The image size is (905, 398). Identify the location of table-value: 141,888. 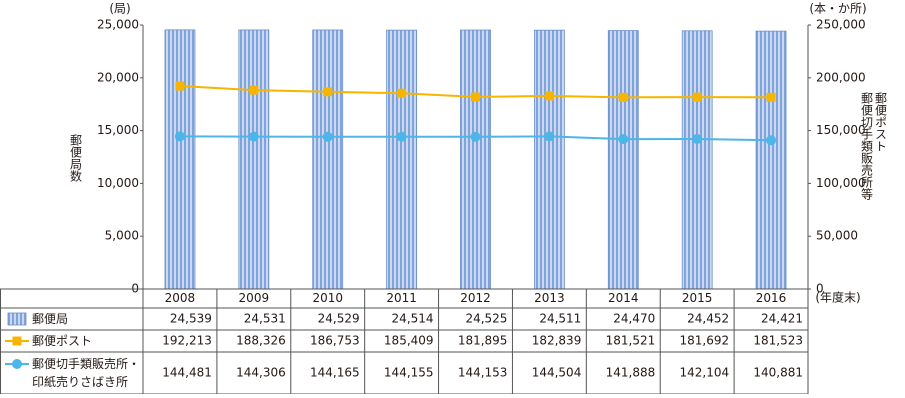
(631, 373).